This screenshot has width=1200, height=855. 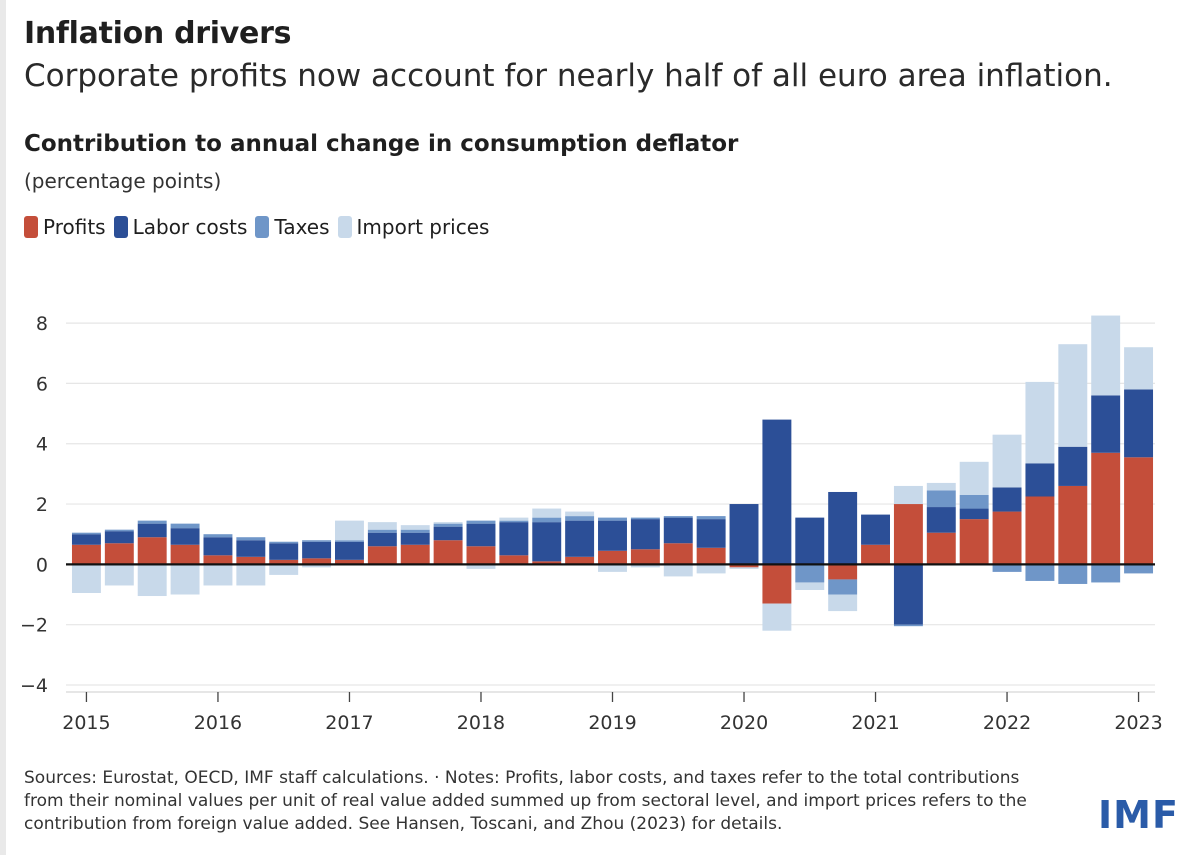 What do you see at coordinates (158, 33) in the screenshot?
I see `page-title: Inflation drivers` at bounding box center [158, 33].